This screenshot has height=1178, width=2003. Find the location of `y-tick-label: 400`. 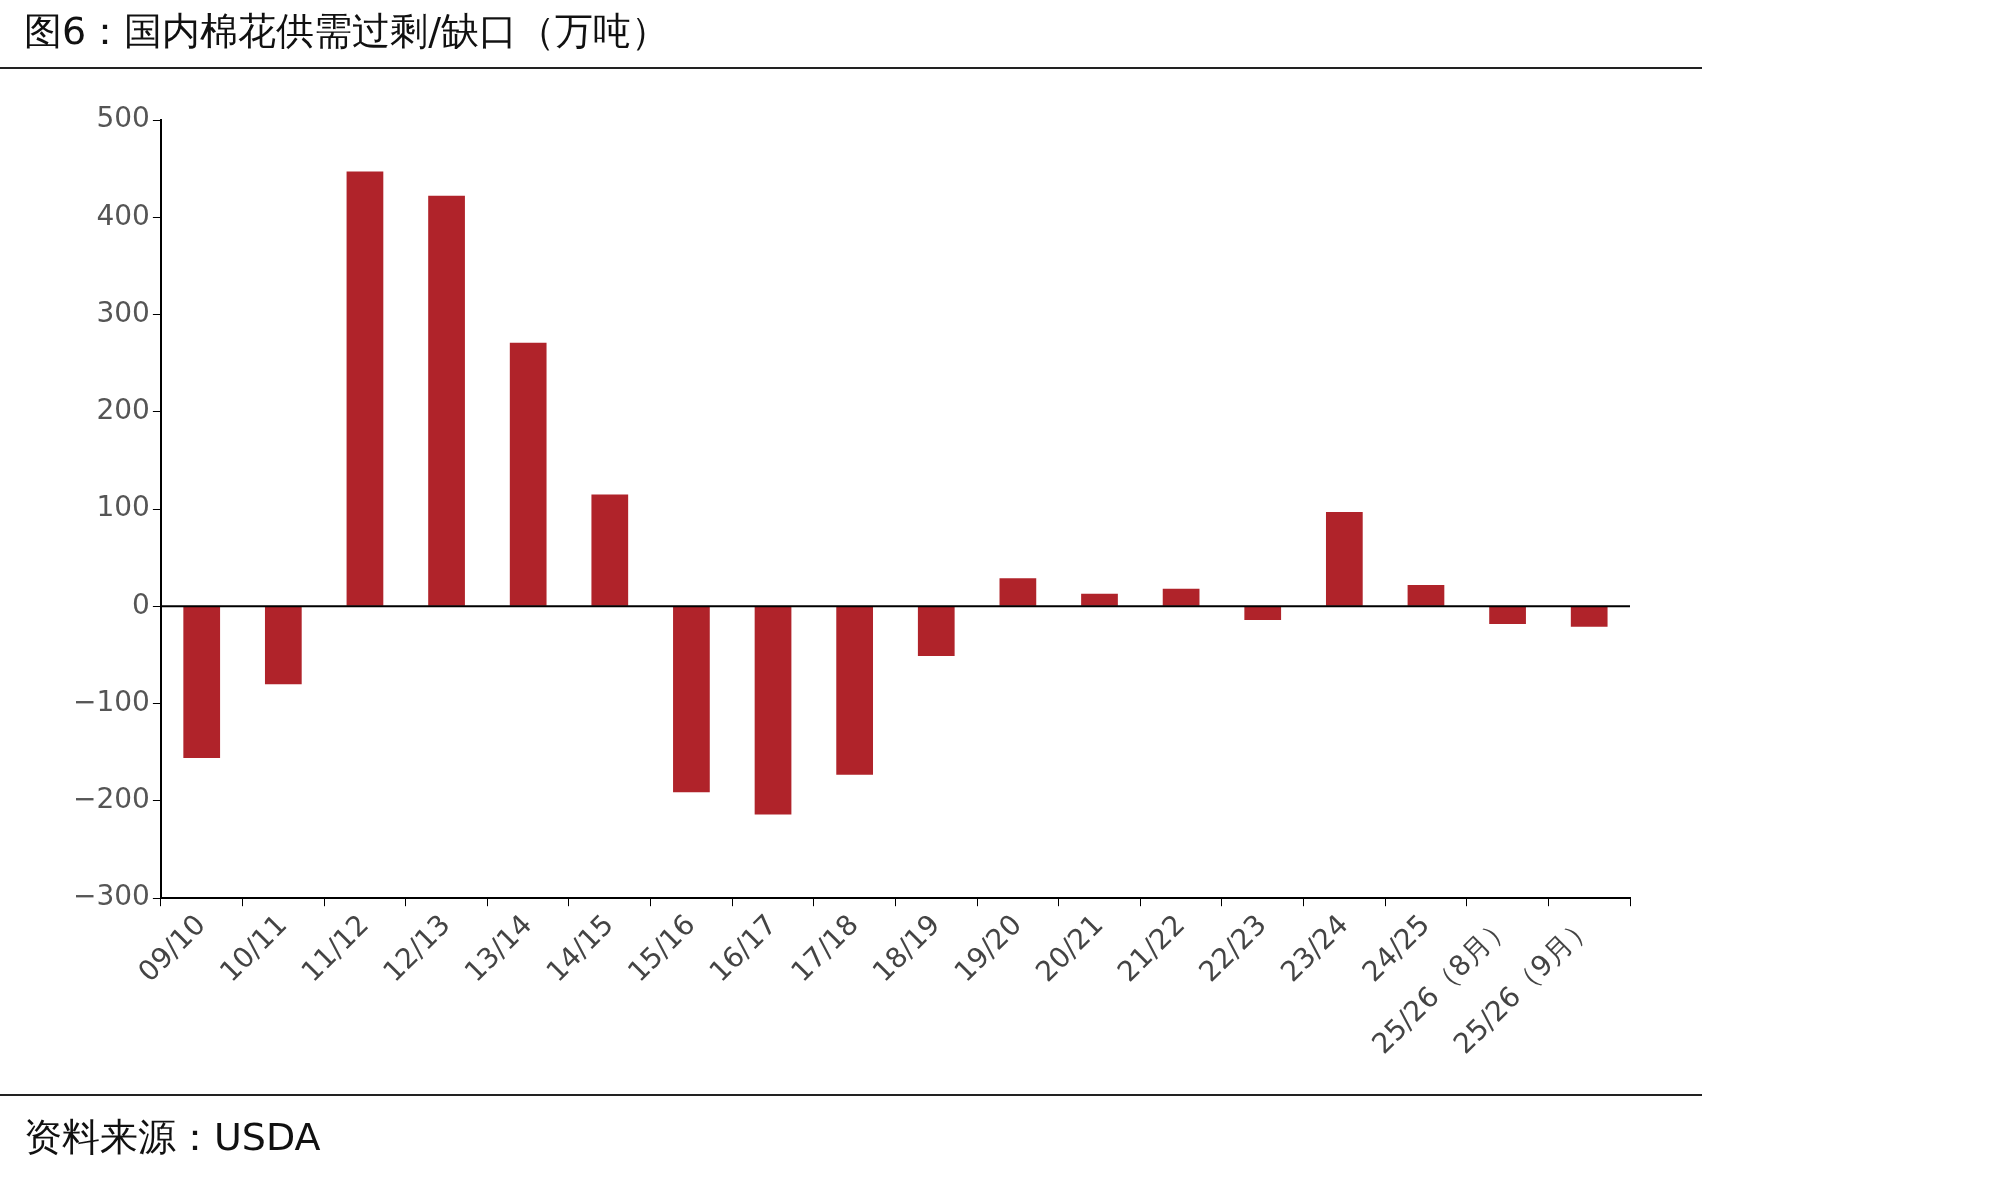

y-tick-label: 400 is located at coordinates (123, 215).